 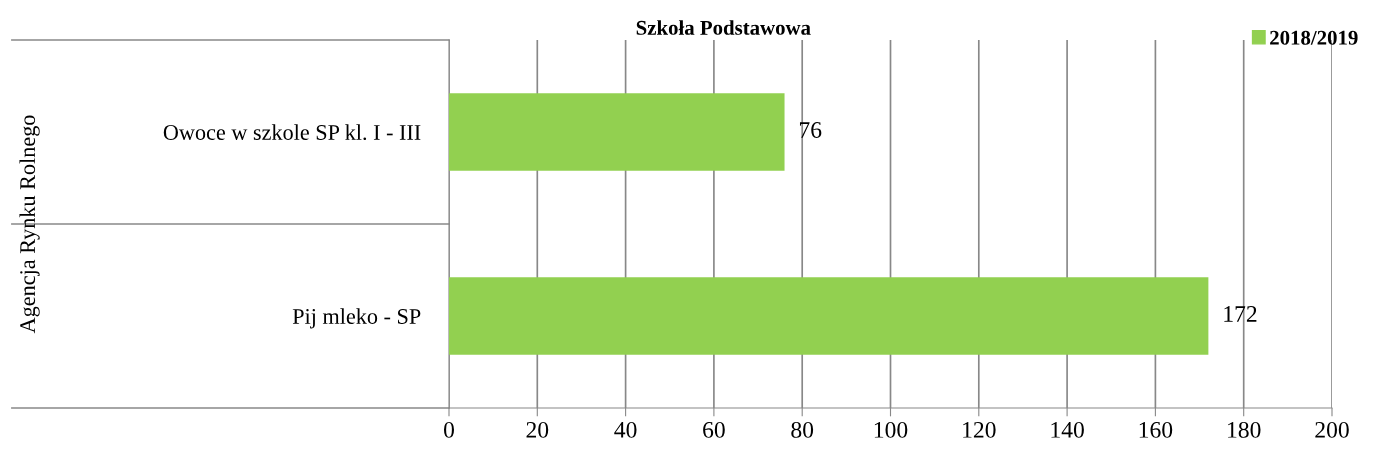 What do you see at coordinates (979, 429) in the screenshot?
I see `x-tick-label: 120` at bounding box center [979, 429].